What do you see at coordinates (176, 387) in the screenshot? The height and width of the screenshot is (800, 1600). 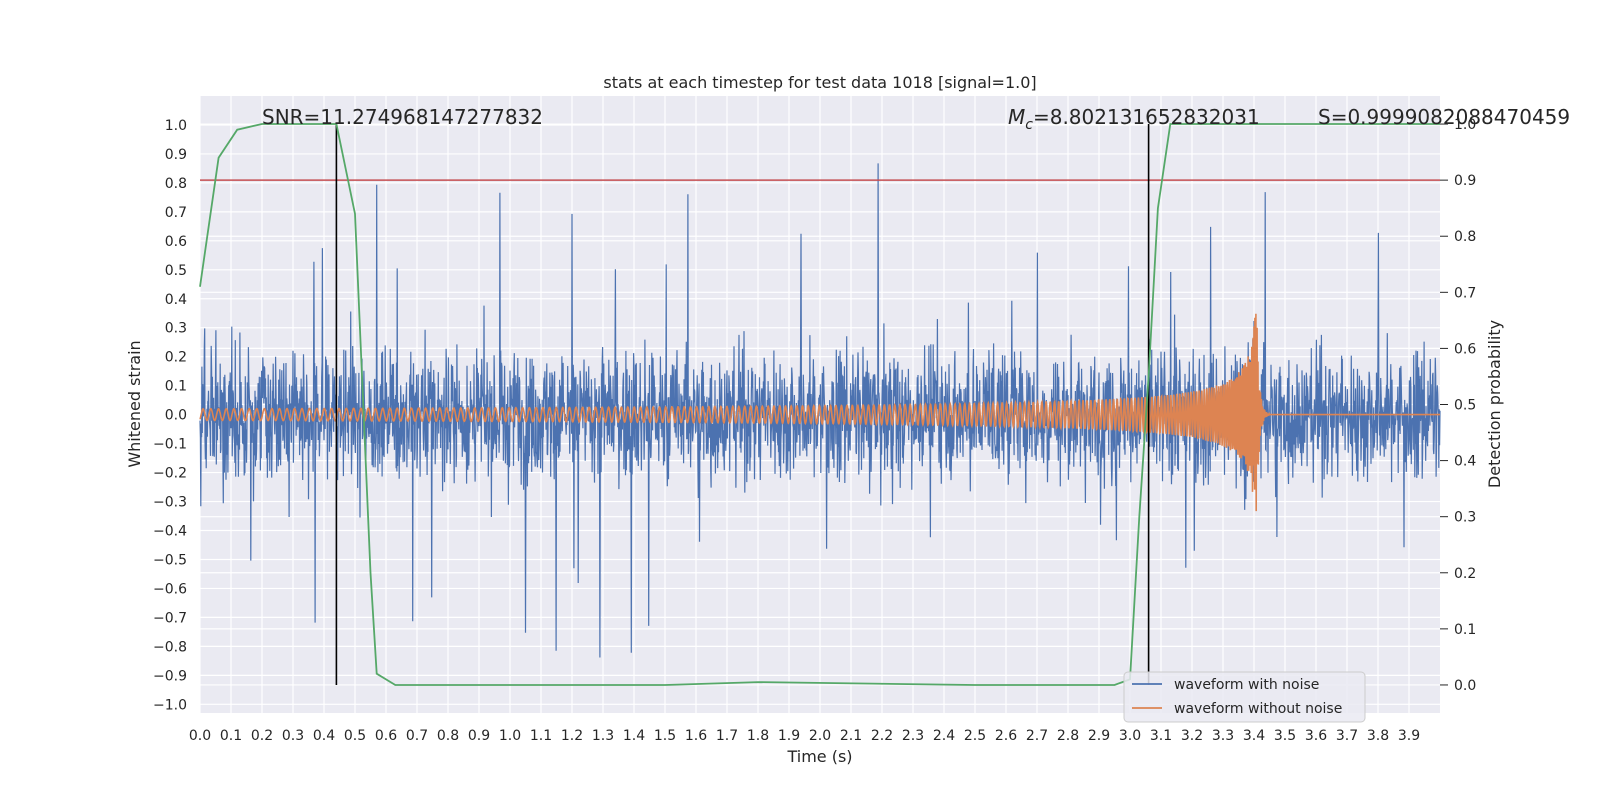 I see `y-tick-label: 0.1` at bounding box center [176, 387].